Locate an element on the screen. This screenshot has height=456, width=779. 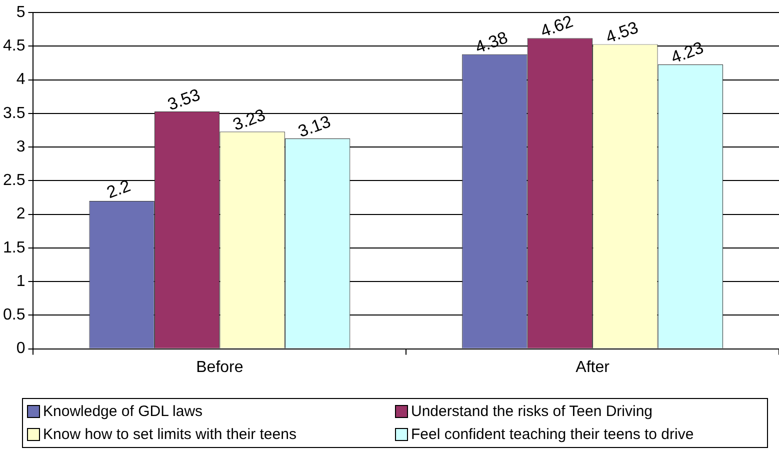
y-tick-label: 0.5 is located at coordinates (14, 315).